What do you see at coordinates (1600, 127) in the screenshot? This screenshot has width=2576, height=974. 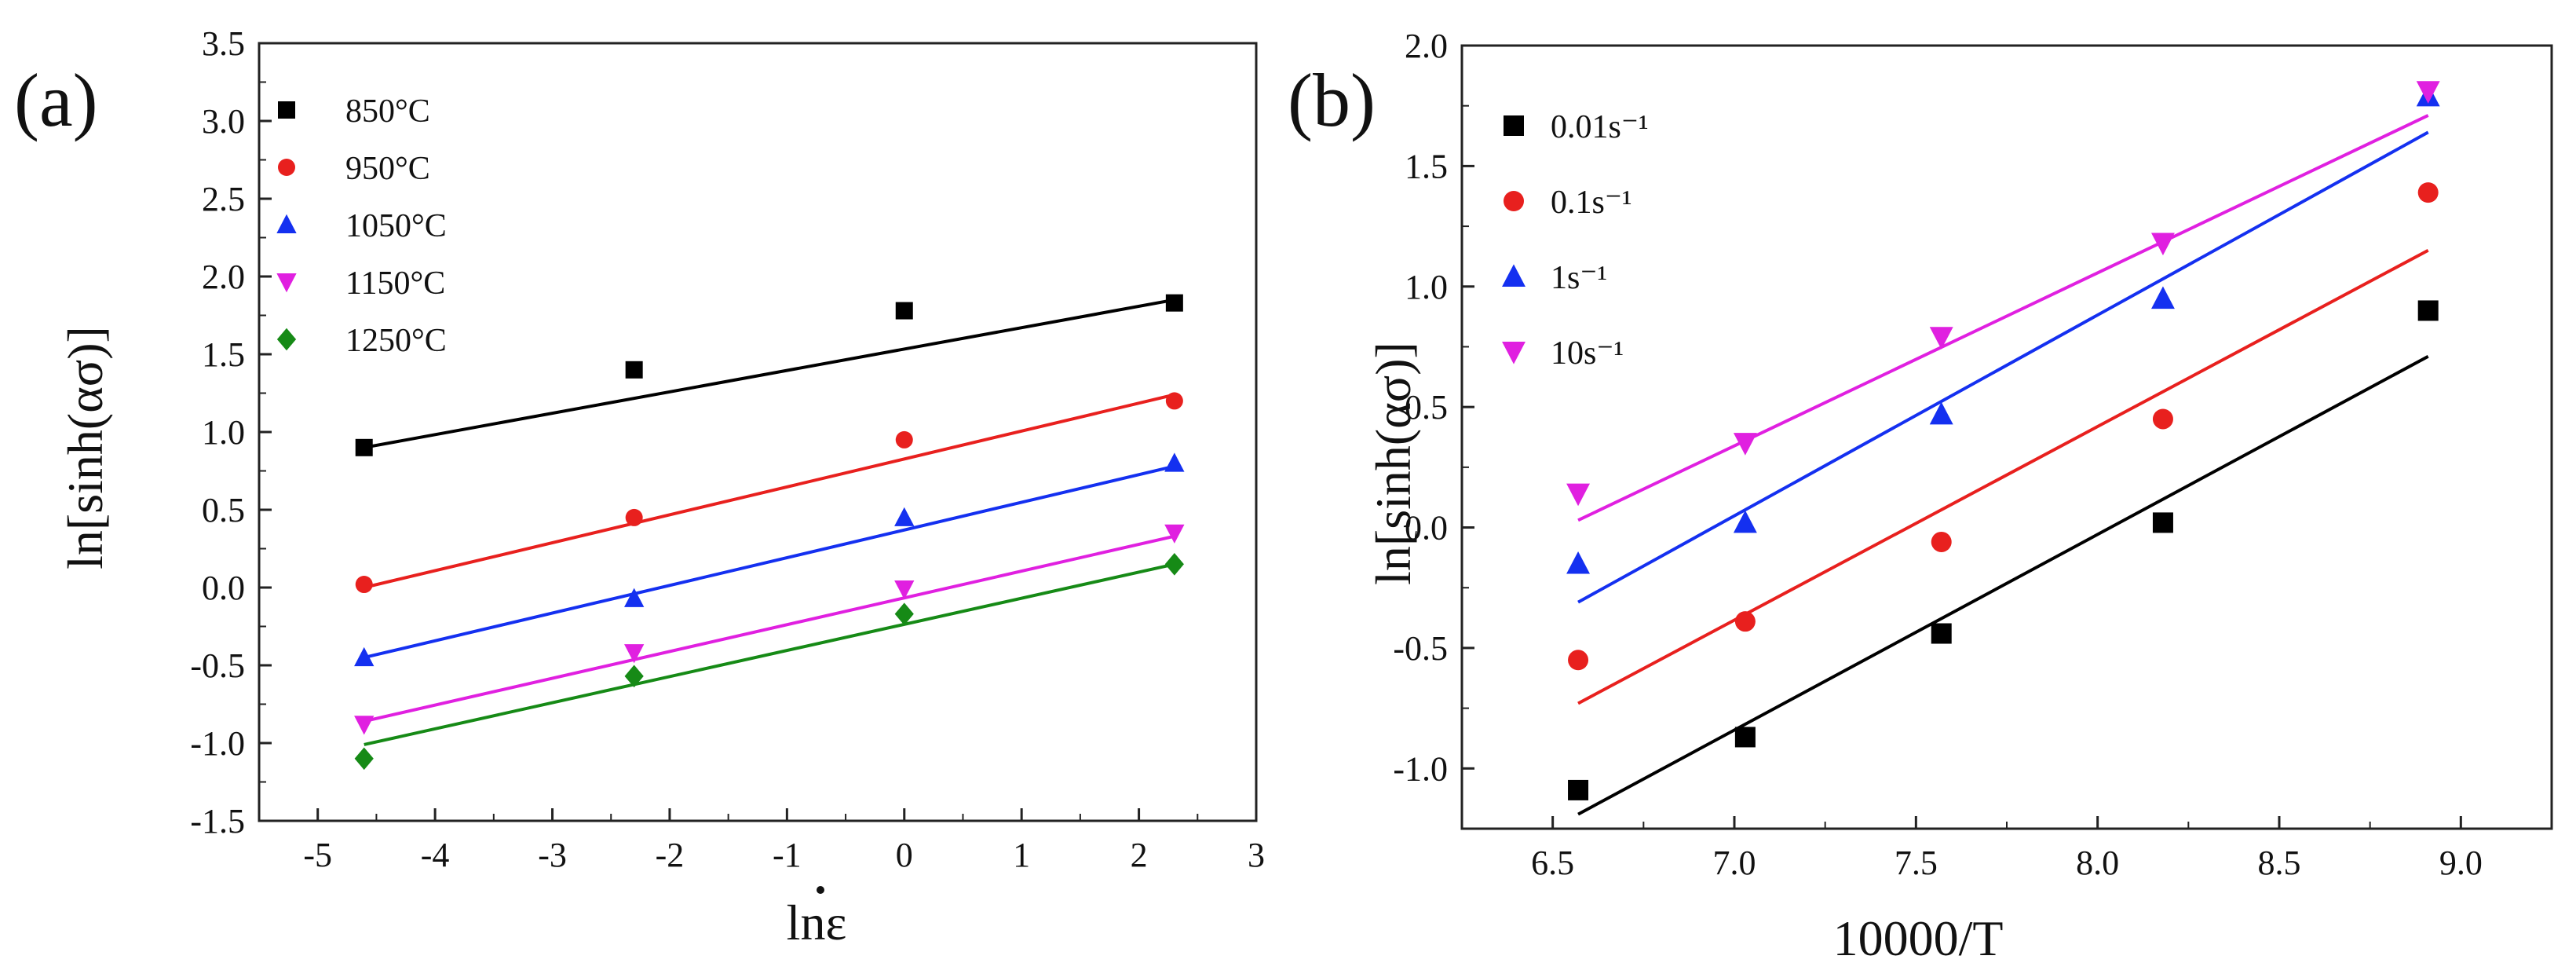 I see `panel-b-legend-label-0: 0.01s⁻¹` at bounding box center [1600, 127].